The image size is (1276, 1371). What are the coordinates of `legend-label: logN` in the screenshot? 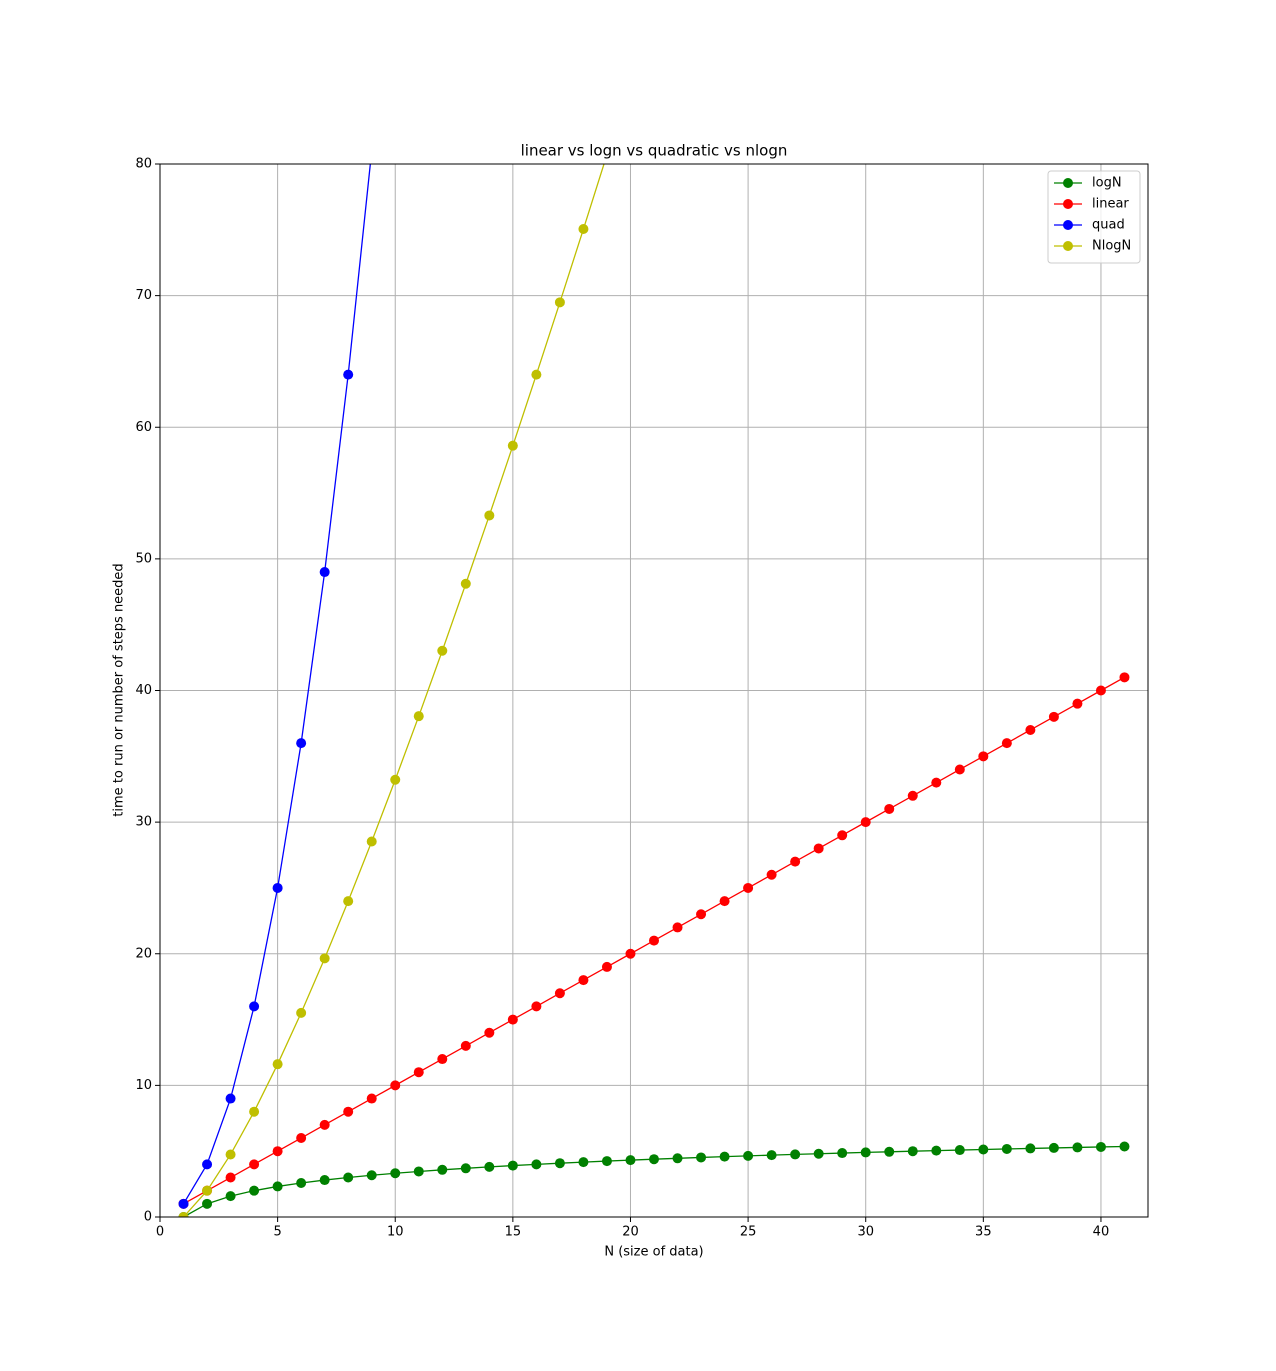 It's located at (1107, 183).